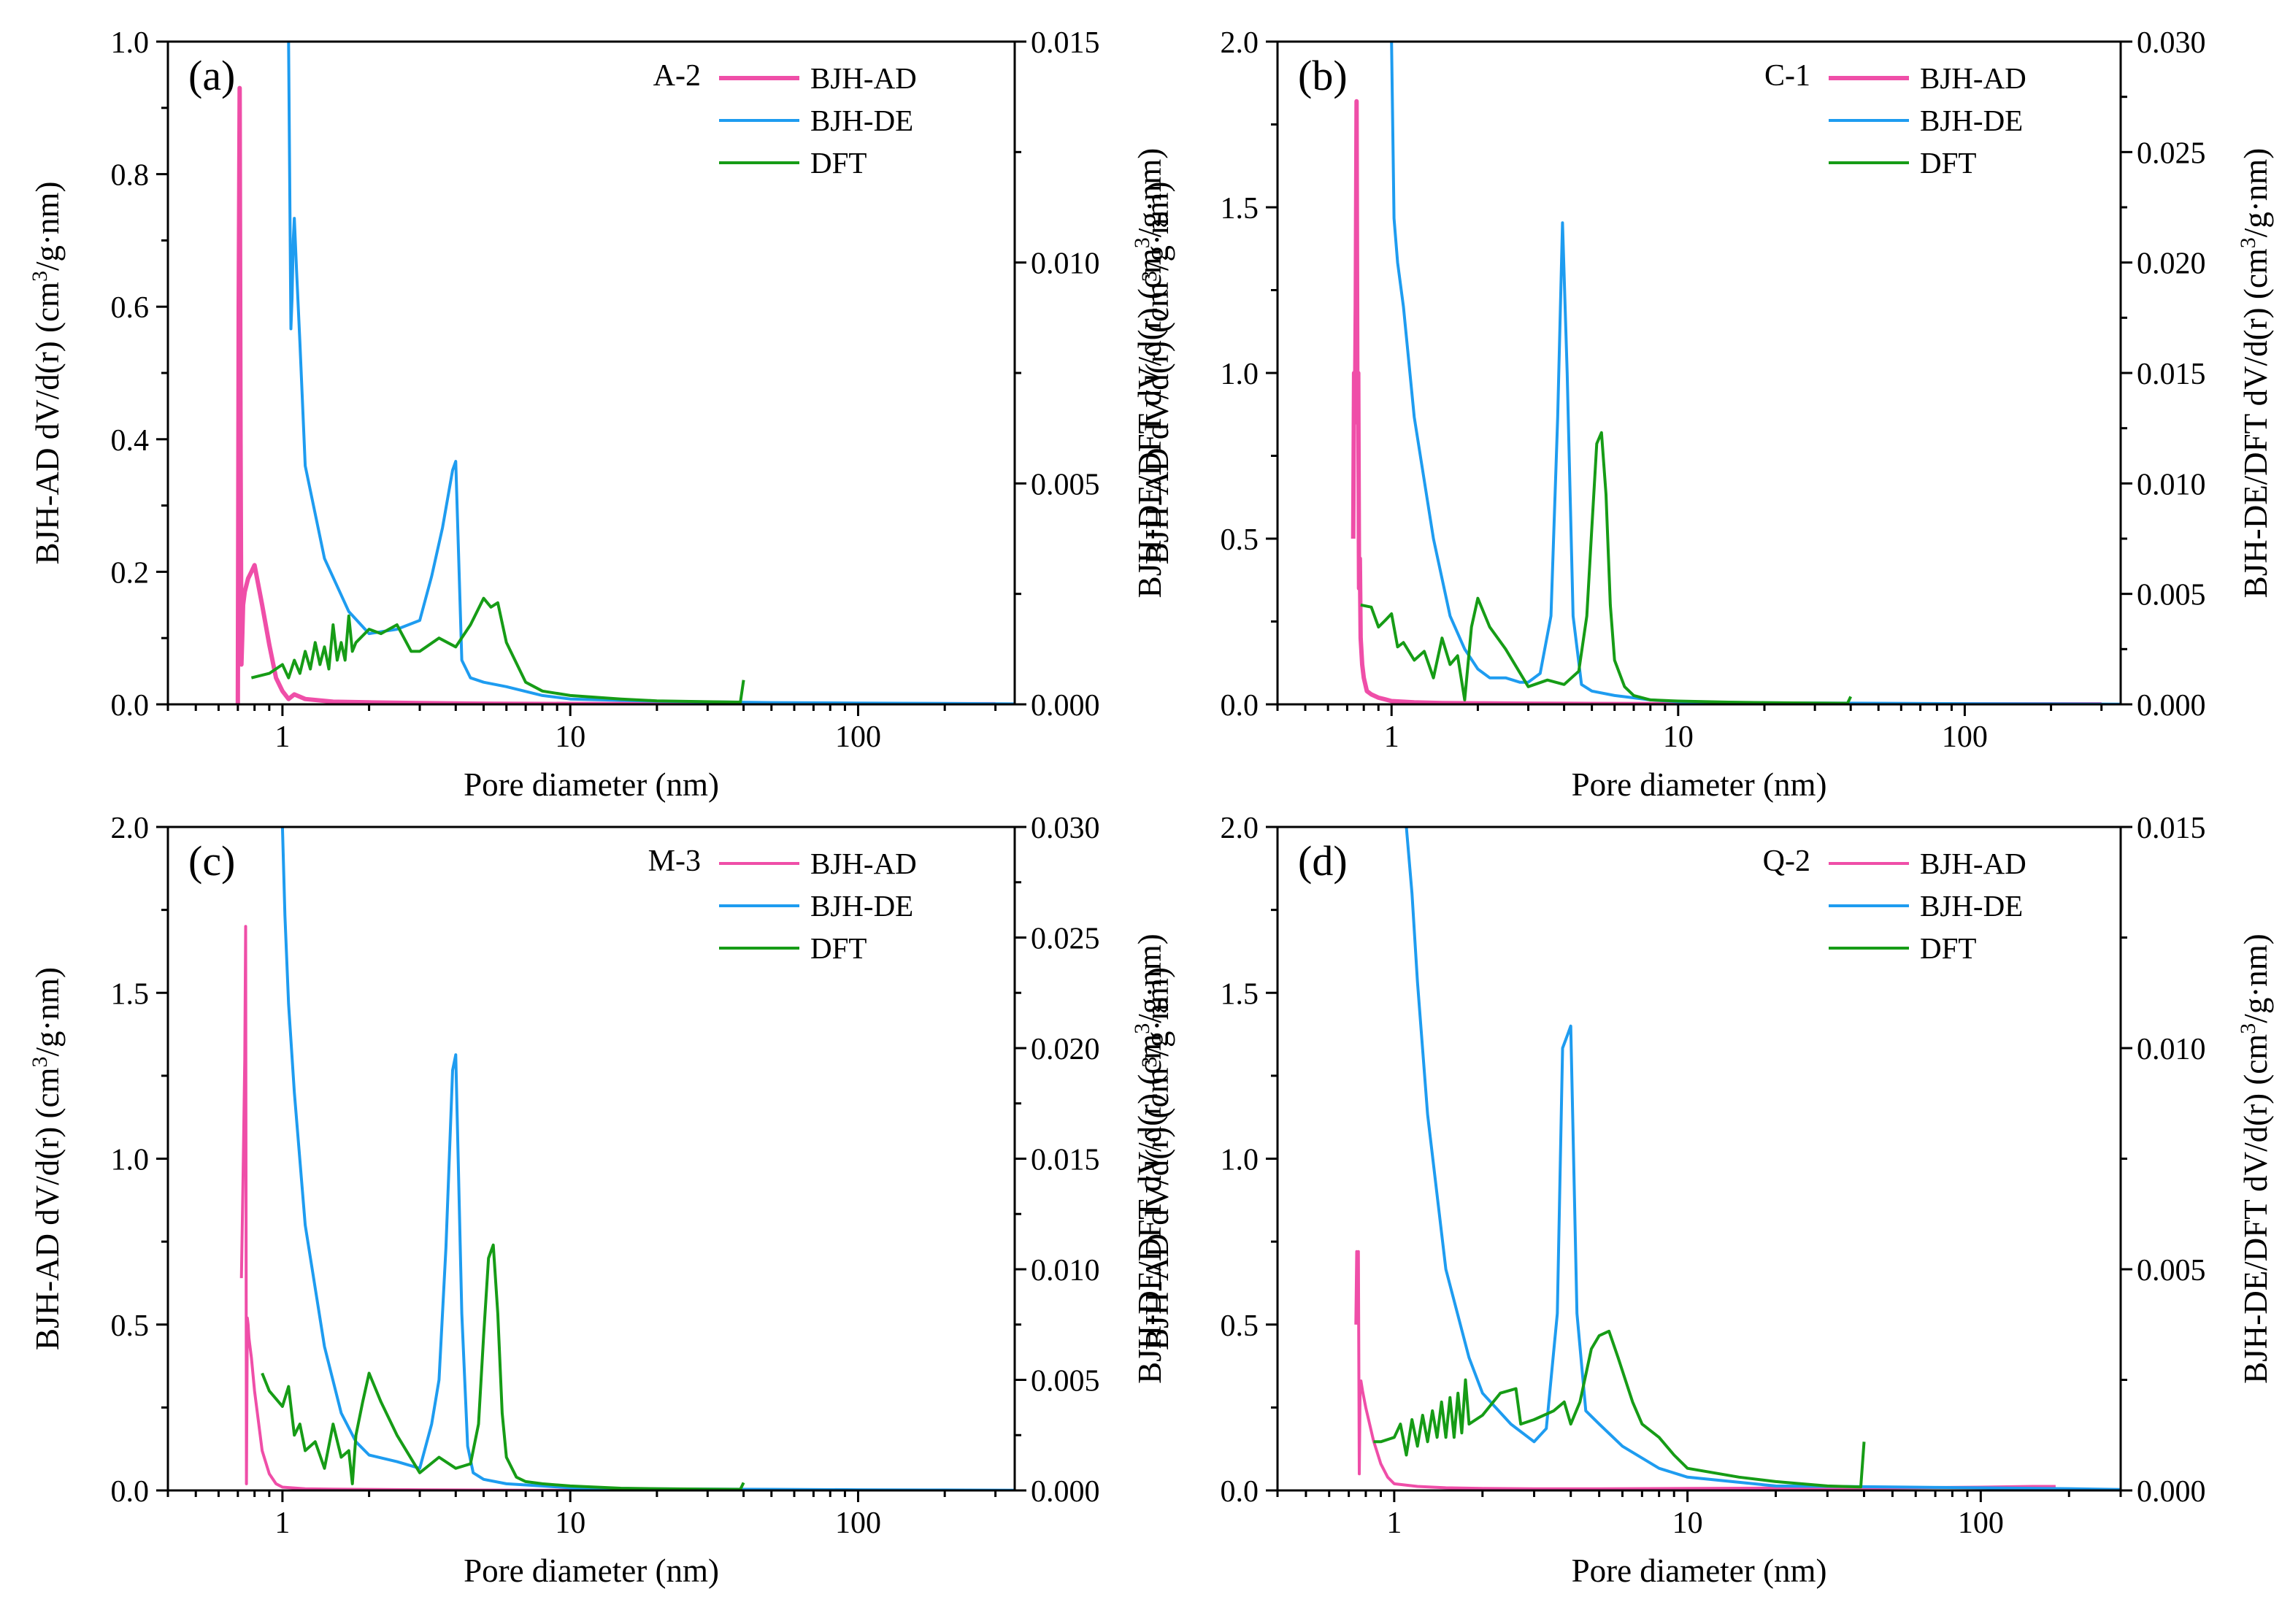  What do you see at coordinates (674, 861) in the screenshot?
I see `sample-label: M-3` at bounding box center [674, 861].